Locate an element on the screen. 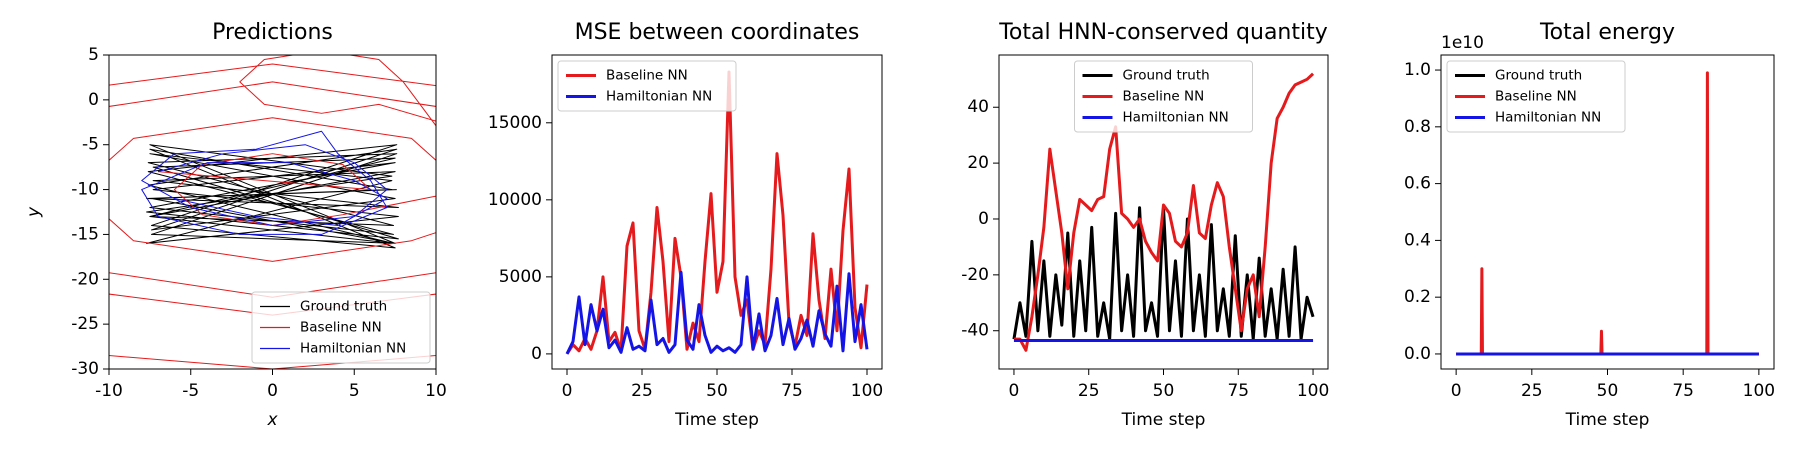 The height and width of the screenshot is (450, 1800). y-tick-label: 10000 is located at coordinates (515, 200).